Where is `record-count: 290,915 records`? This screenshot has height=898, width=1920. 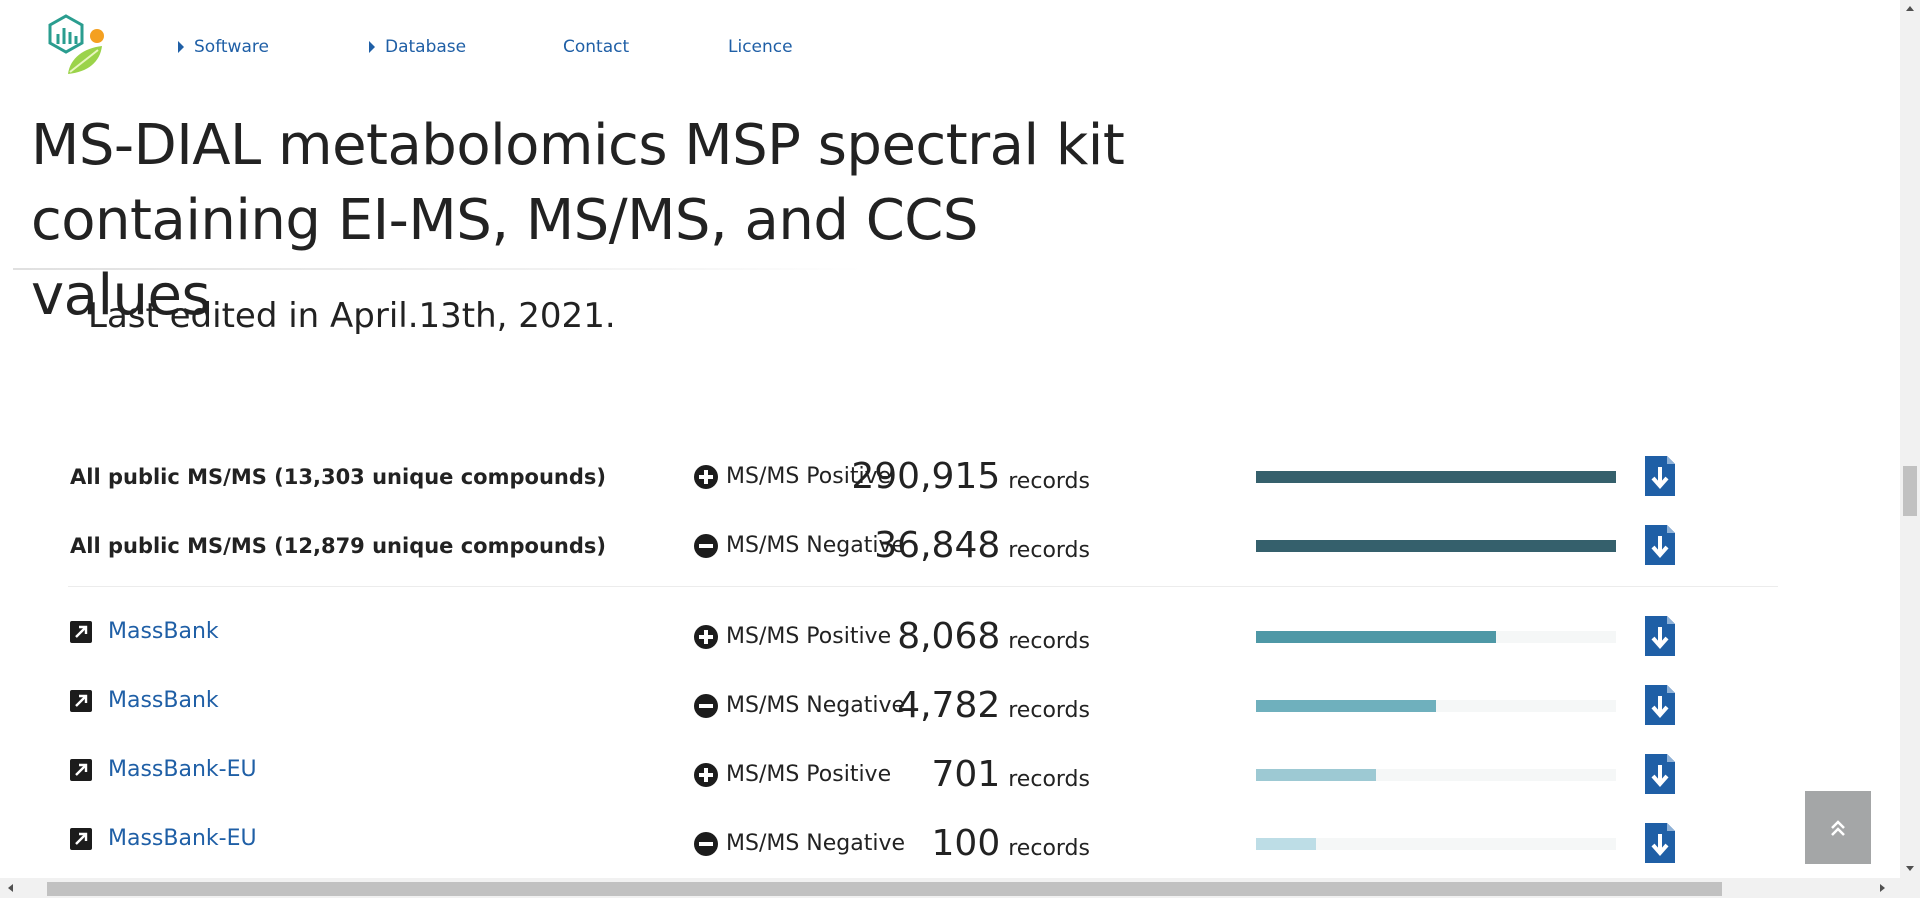
record-count: 290,915 records is located at coordinates (970, 476).